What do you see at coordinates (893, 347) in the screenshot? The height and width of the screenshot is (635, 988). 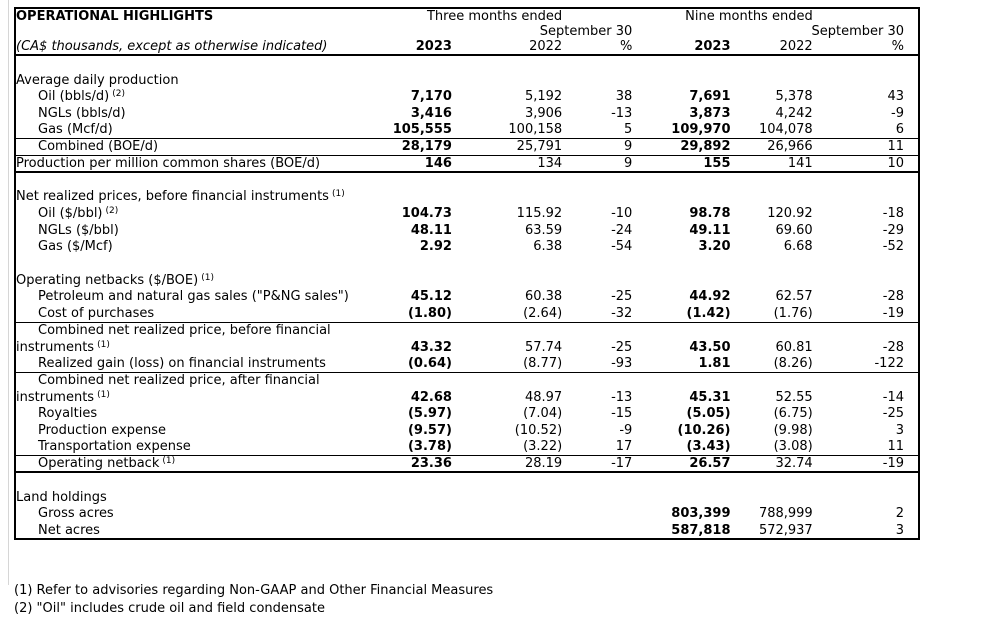 I see `cell-value: -28` at bounding box center [893, 347].